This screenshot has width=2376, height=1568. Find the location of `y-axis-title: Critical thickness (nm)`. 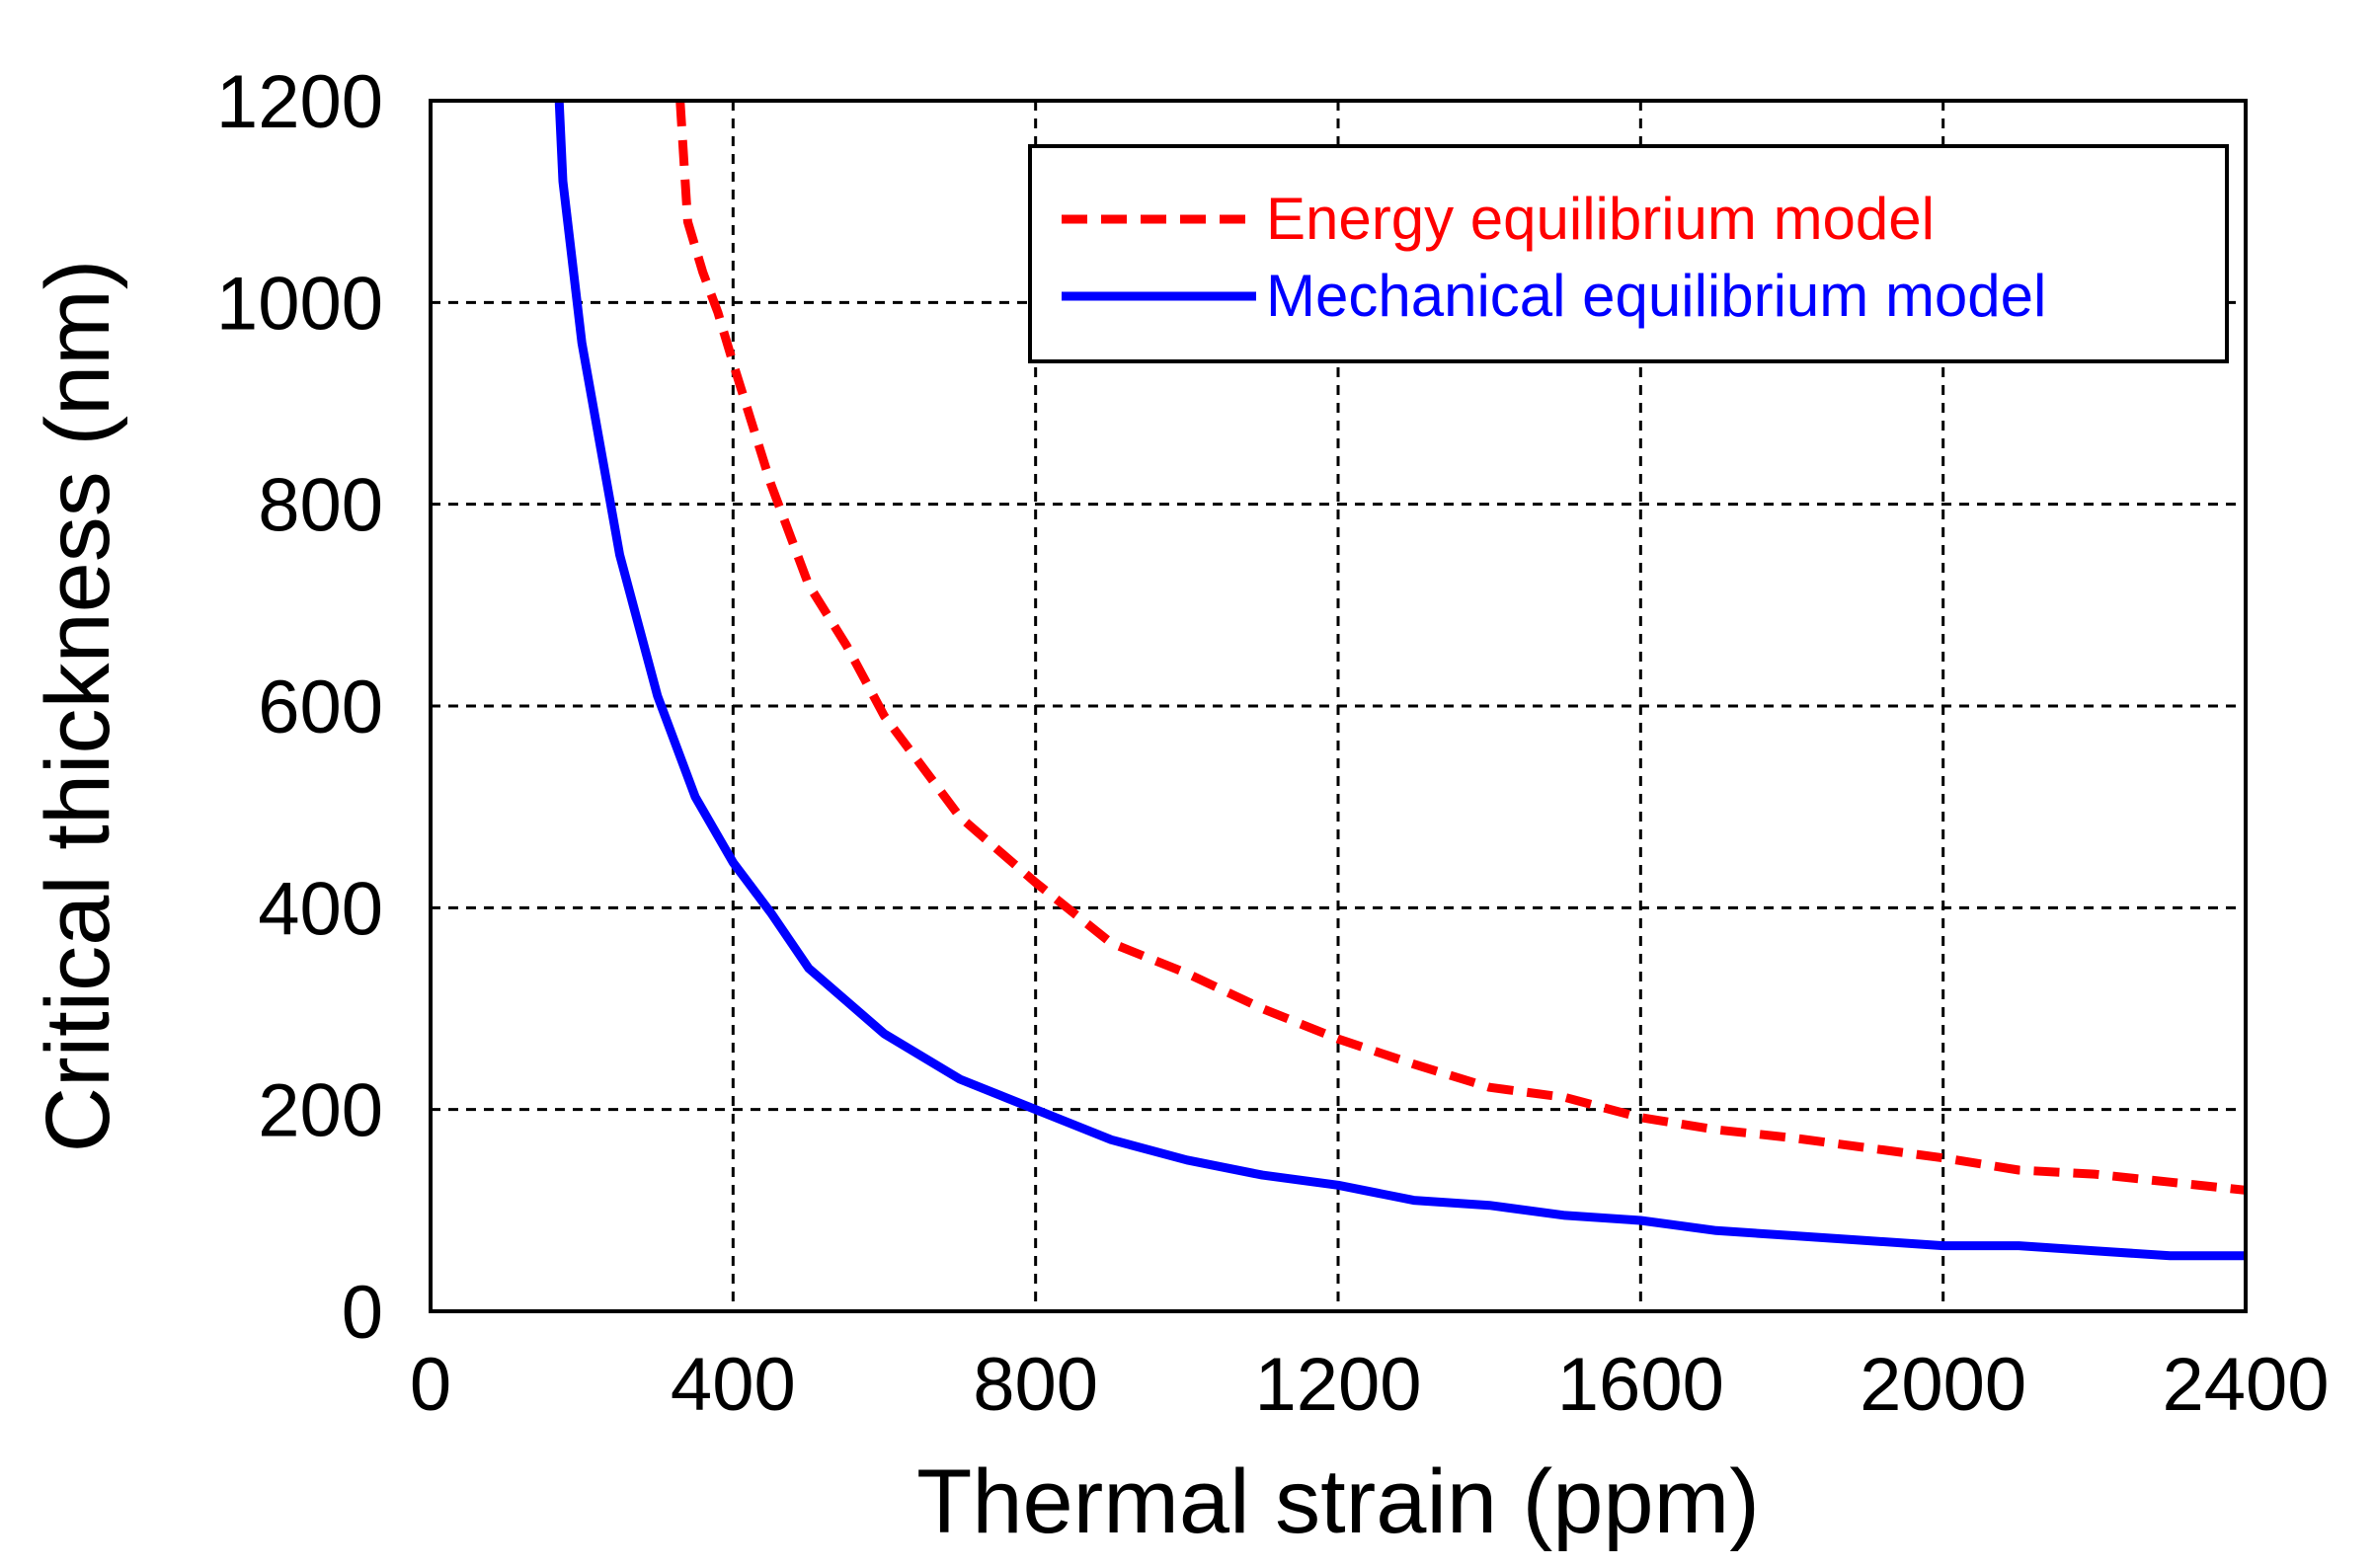

y-axis-title: Critical thickness (nm) is located at coordinates (78, 706).